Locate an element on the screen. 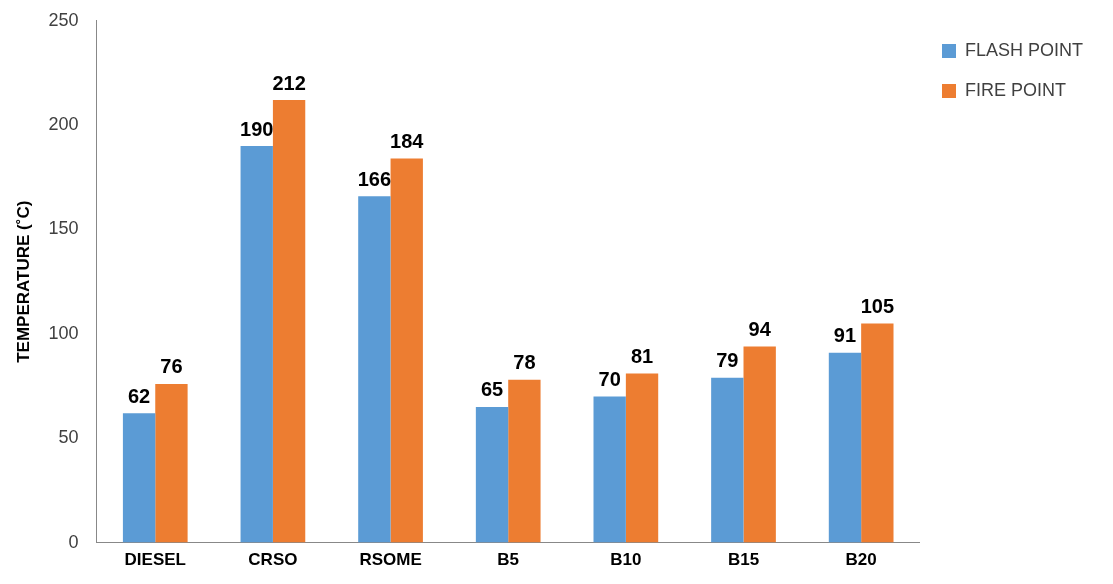  data-label: 212 is located at coordinates (289, 82).